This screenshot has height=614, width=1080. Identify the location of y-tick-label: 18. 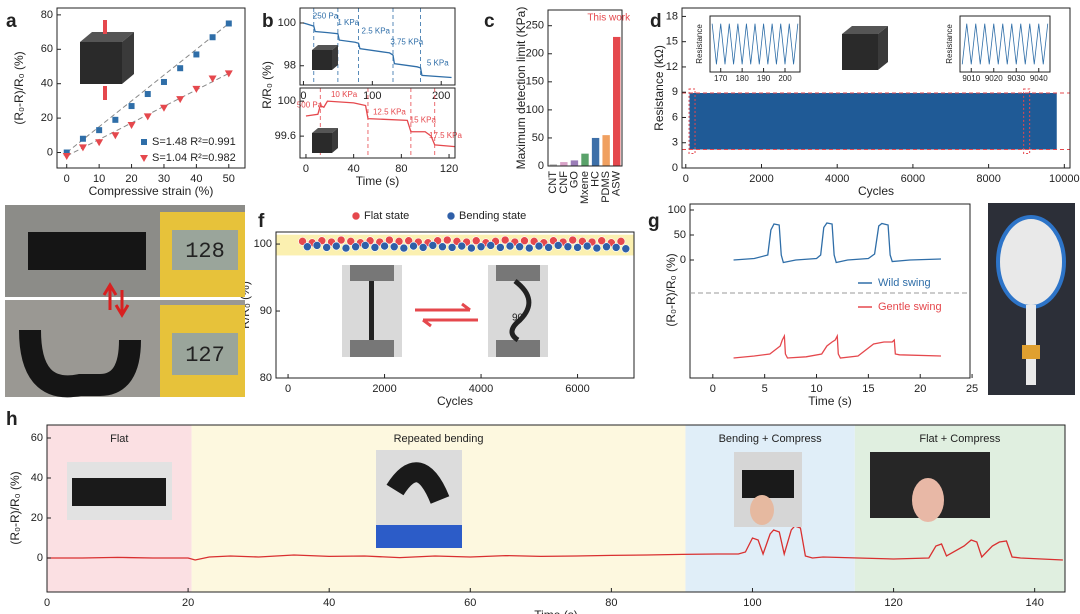
(672, 16).